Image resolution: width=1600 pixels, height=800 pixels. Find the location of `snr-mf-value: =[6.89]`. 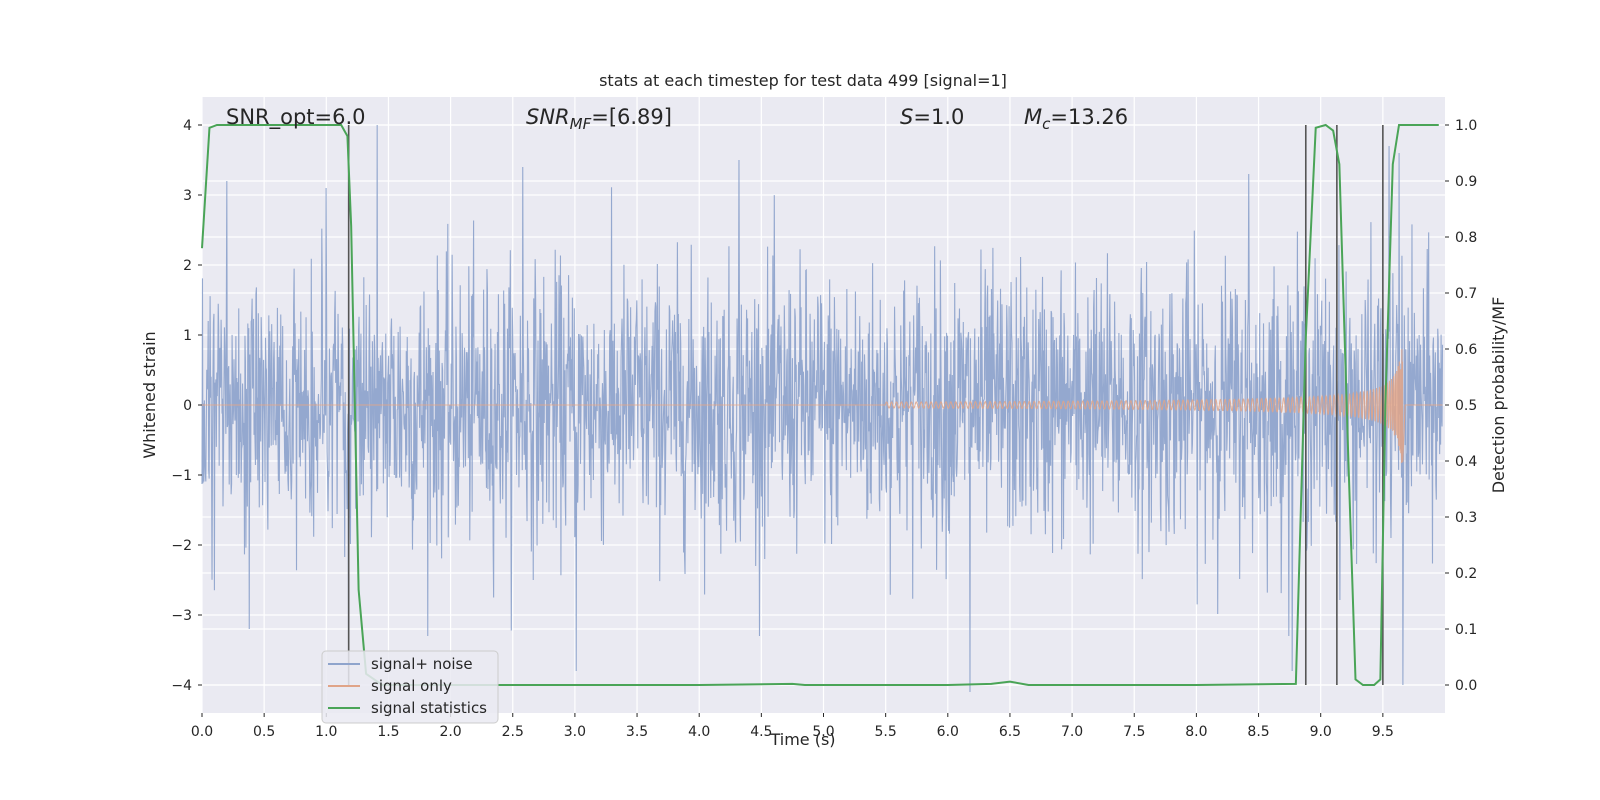

snr-mf-value: =[6.89] is located at coordinates (631, 117).